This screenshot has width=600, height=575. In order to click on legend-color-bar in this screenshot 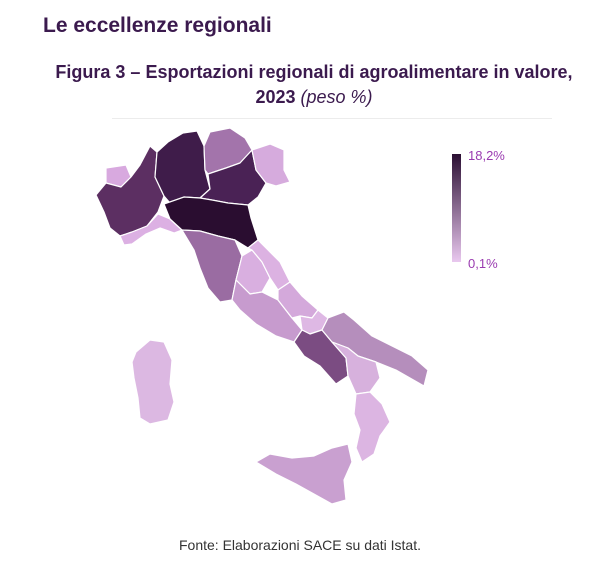, I will do `click(456, 208)`.